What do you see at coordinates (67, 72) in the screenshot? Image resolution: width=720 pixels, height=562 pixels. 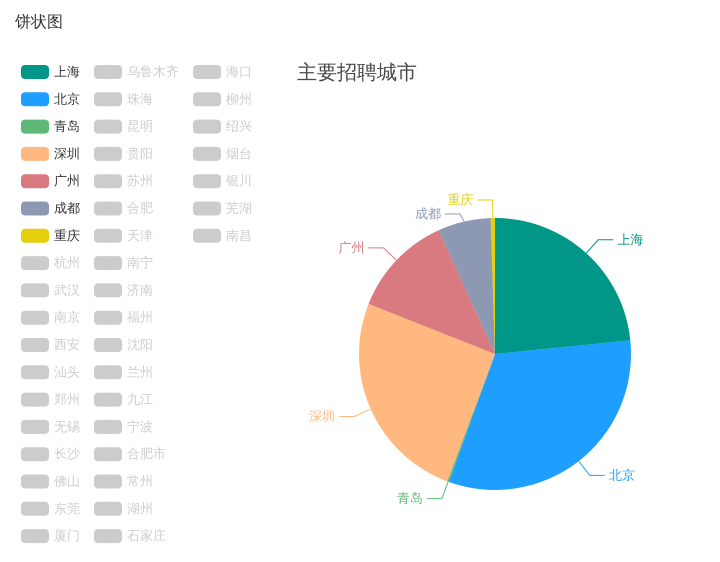 I see `legend-label: 上海` at bounding box center [67, 72].